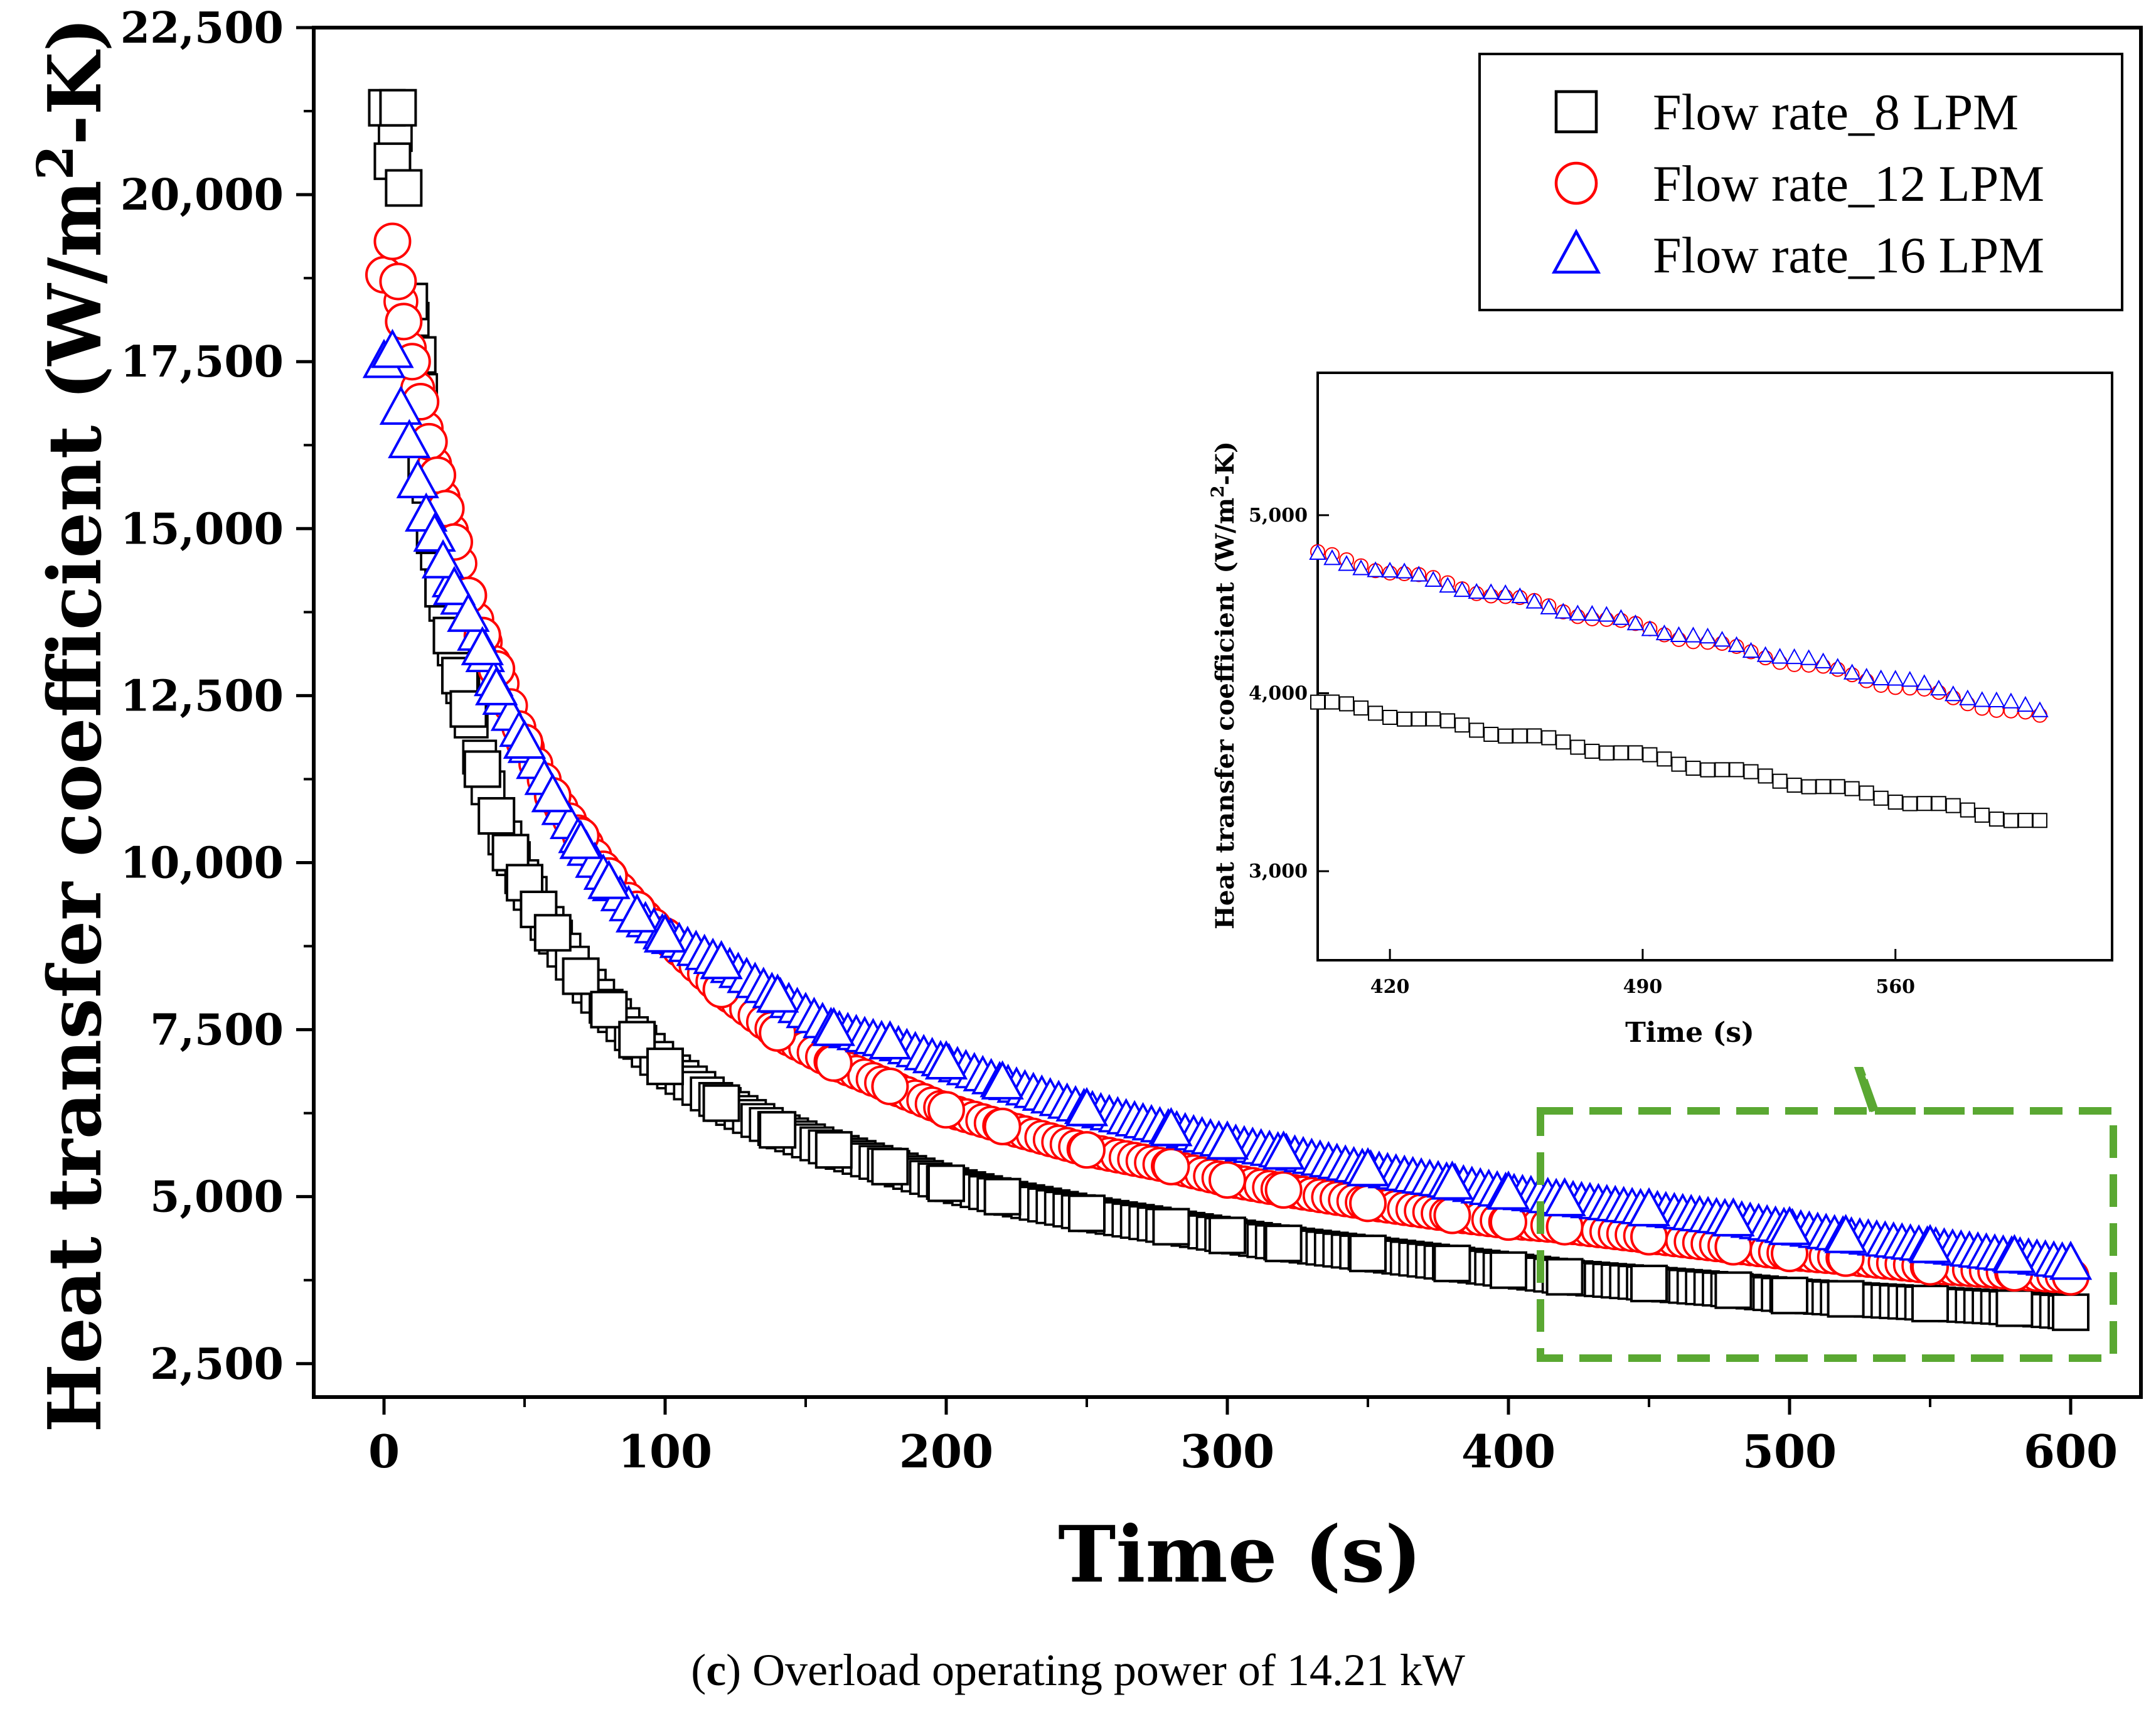 The image size is (2156, 1714). Describe the element at coordinates (1848, 183) in the screenshot. I see `legend-label: Flow rate_12 LPM` at that location.